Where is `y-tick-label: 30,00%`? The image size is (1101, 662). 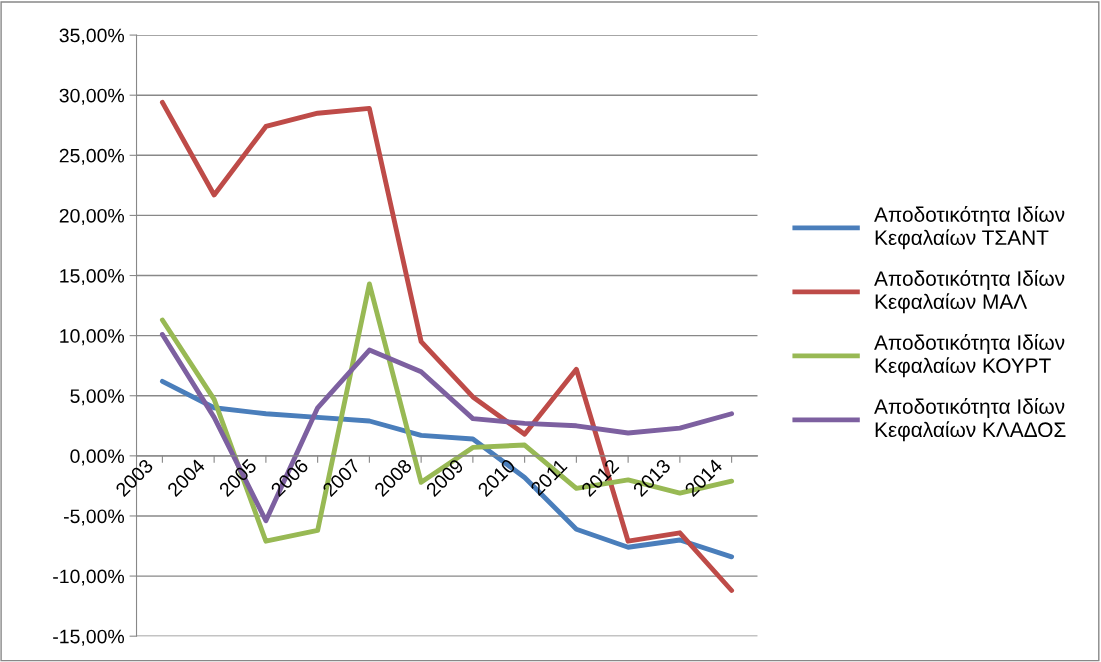 y-tick-label: 30,00% is located at coordinates (92, 96).